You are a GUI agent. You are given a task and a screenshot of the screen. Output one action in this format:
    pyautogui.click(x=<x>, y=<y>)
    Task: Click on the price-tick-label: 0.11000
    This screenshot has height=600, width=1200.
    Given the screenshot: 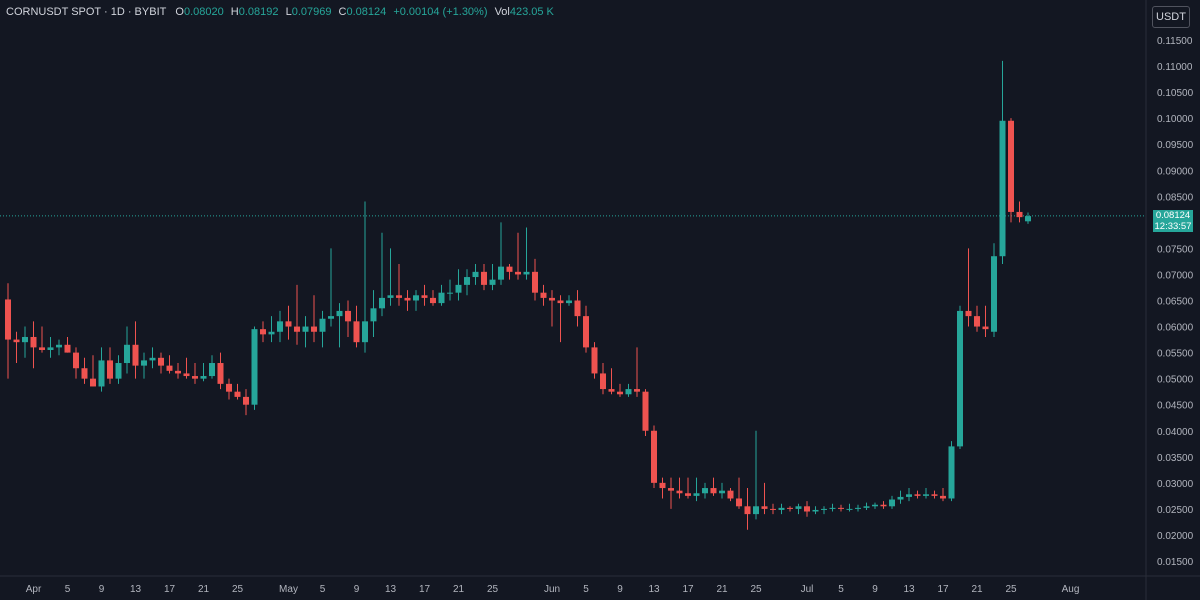 What is the action you would take?
    pyautogui.click(x=1175, y=67)
    